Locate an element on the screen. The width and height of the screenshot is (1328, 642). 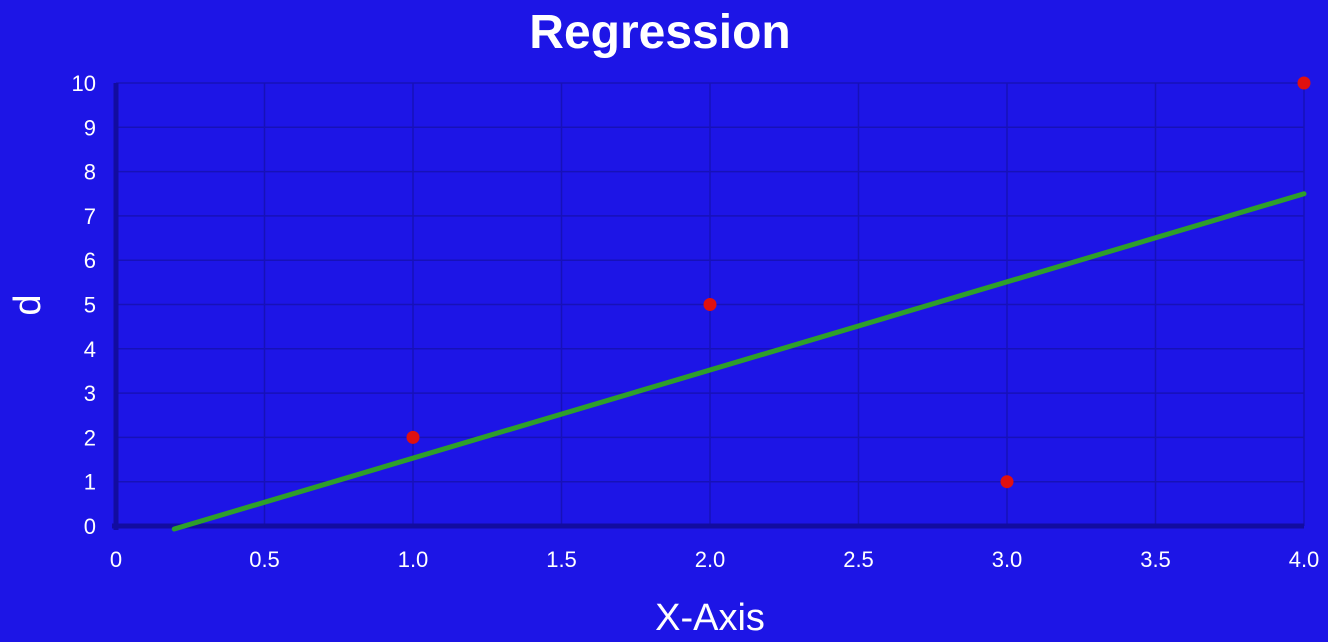
x-tick-label: 3.5 is located at coordinates (1155, 559).